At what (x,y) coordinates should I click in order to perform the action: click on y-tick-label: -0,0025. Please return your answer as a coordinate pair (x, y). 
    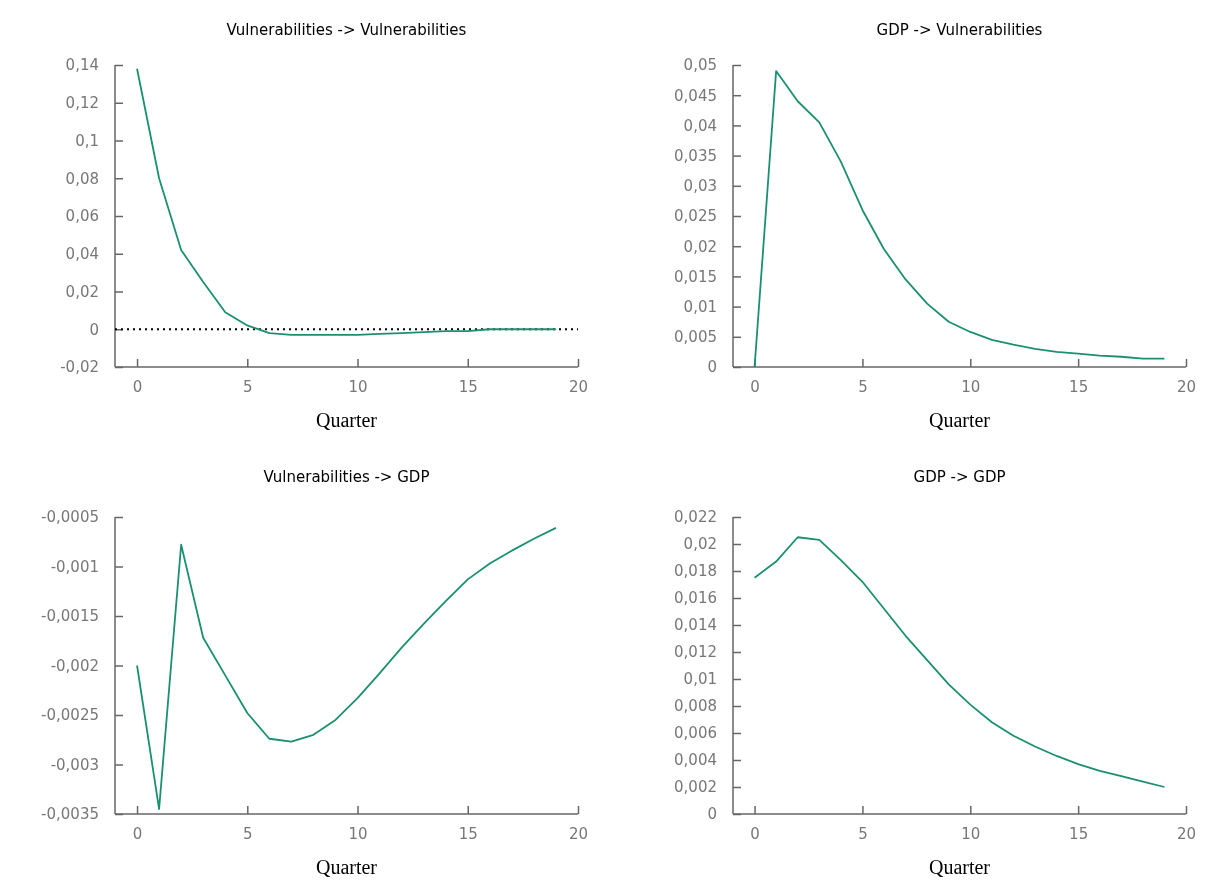
    Looking at the image, I should click on (70, 715).